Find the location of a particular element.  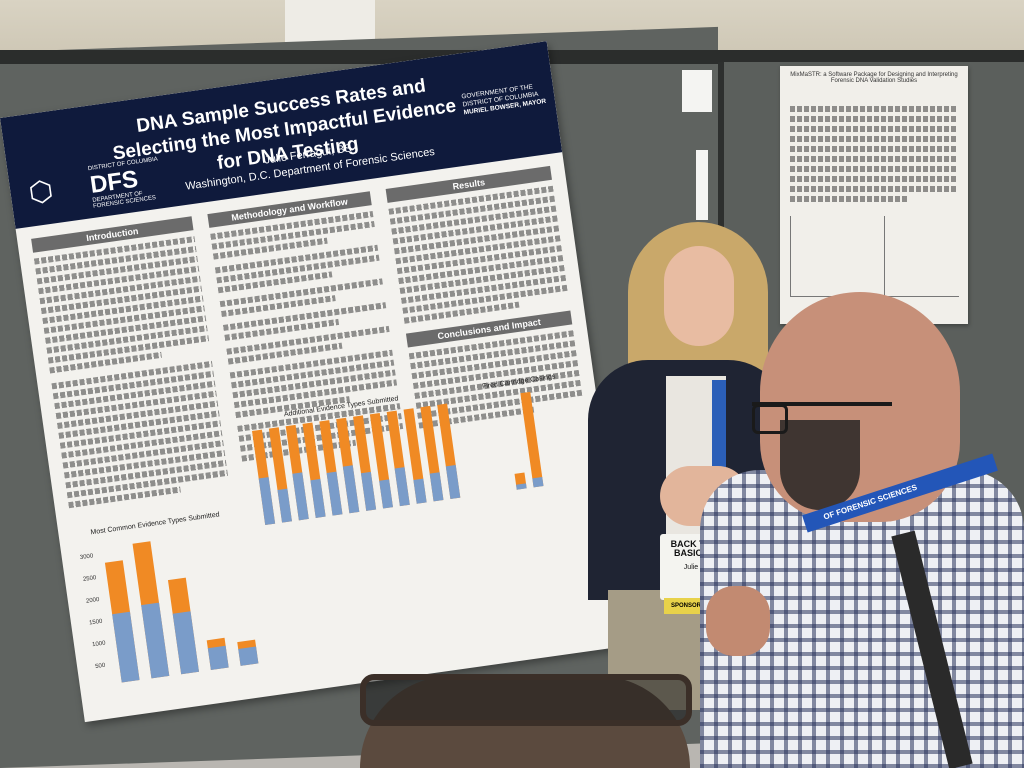

y-tick-label: 2000 is located at coordinates (92, 600).